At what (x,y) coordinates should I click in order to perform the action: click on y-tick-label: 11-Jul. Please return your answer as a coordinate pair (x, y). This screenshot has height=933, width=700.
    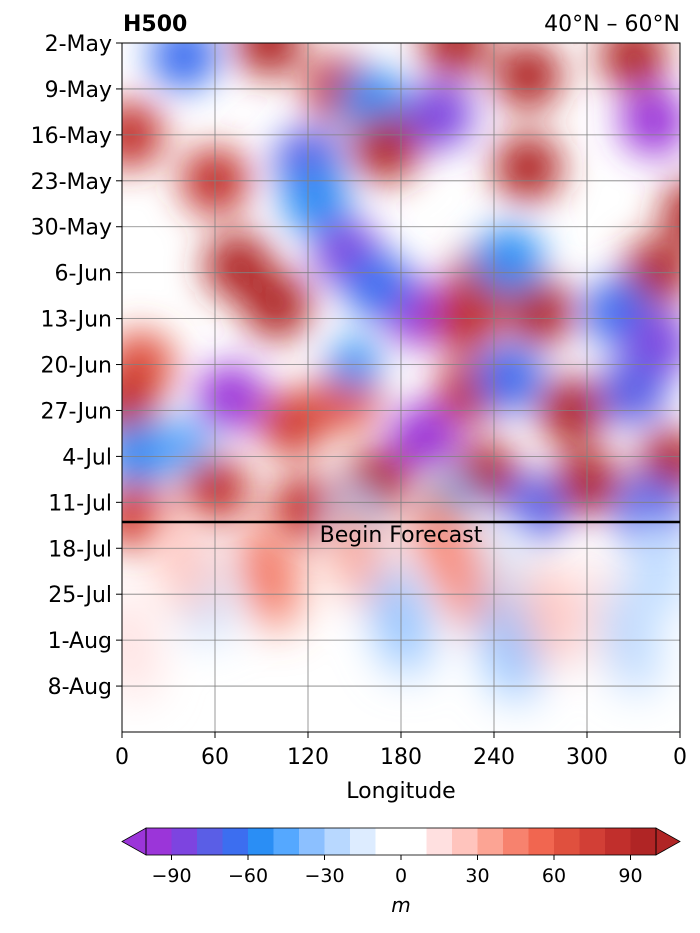
    Looking at the image, I should click on (80, 503).